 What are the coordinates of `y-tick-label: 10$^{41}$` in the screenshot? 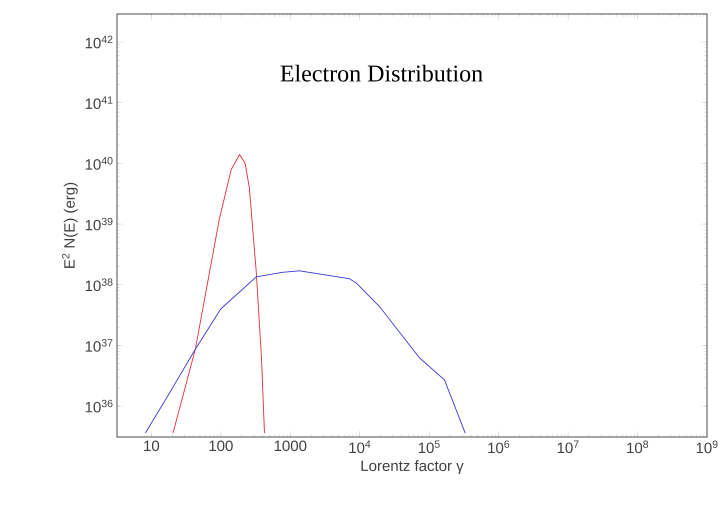 It's located at (99, 102).